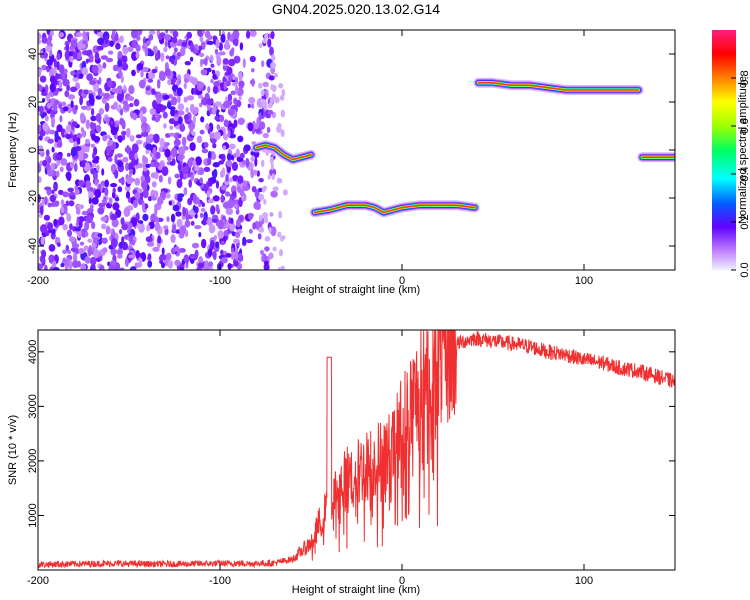 This screenshot has height=600, width=750. What do you see at coordinates (38, 581) in the screenshot?
I see `x-tick-label: -200` at bounding box center [38, 581].